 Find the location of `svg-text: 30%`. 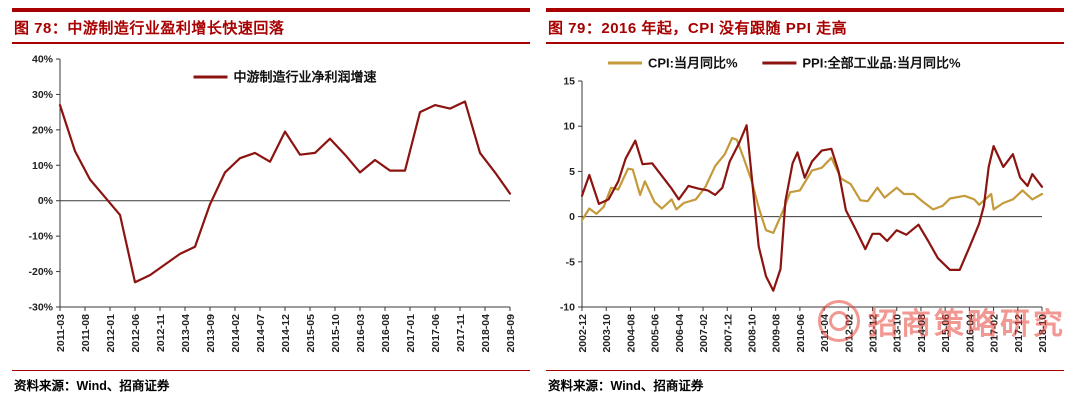

svg-text: 30% is located at coordinates (43, 95).